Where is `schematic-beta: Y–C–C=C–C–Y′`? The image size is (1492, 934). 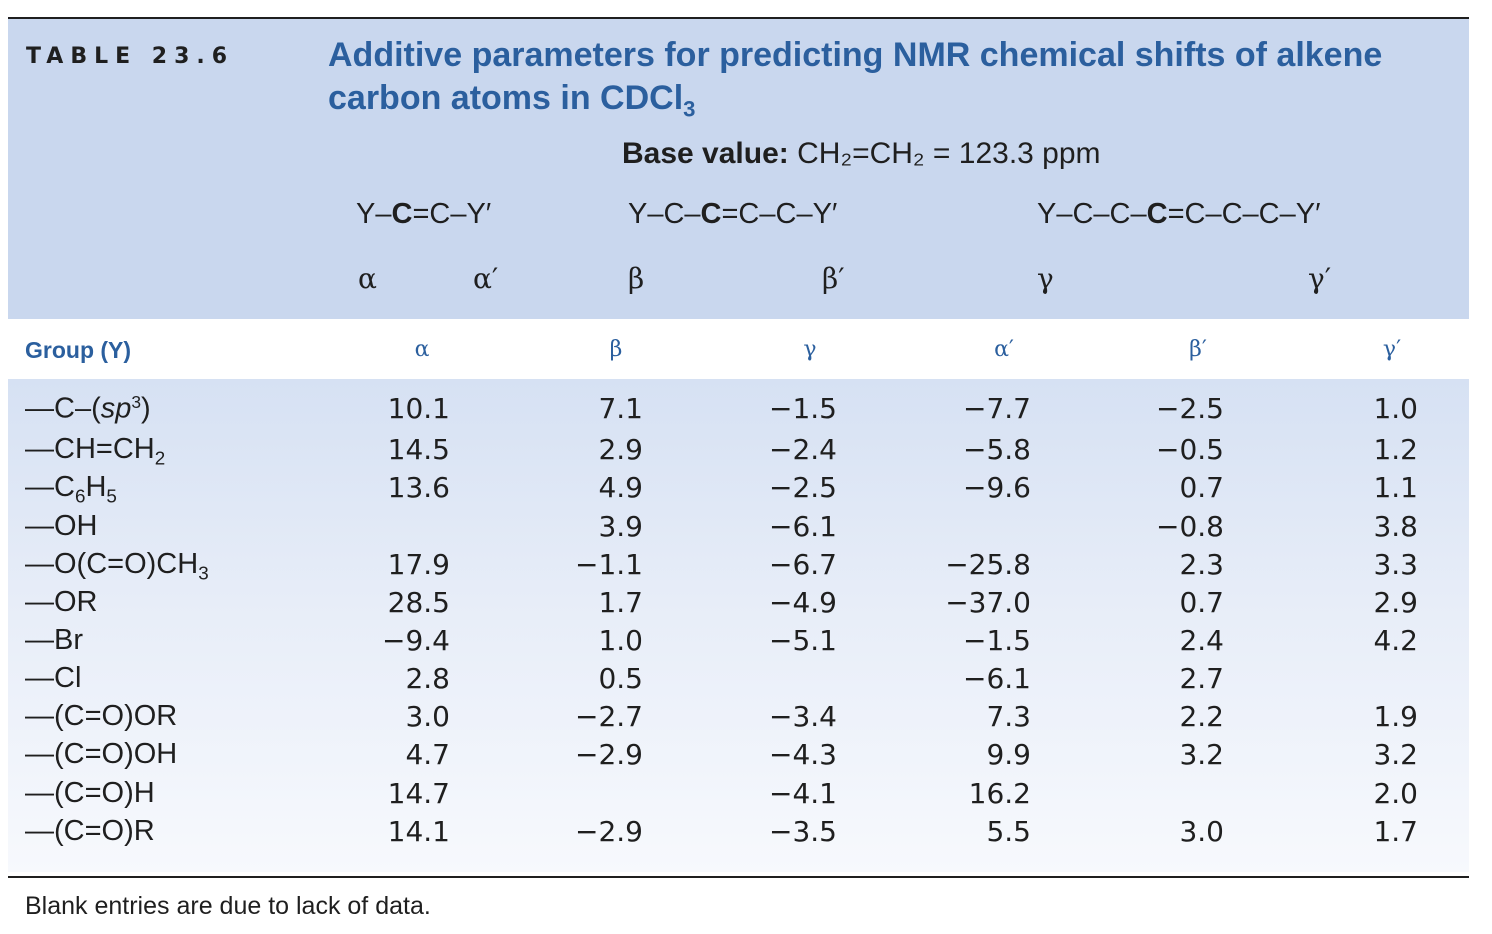 schematic-beta: Y–C–C=C–C–Y′ is located at coordinates (732, 214).